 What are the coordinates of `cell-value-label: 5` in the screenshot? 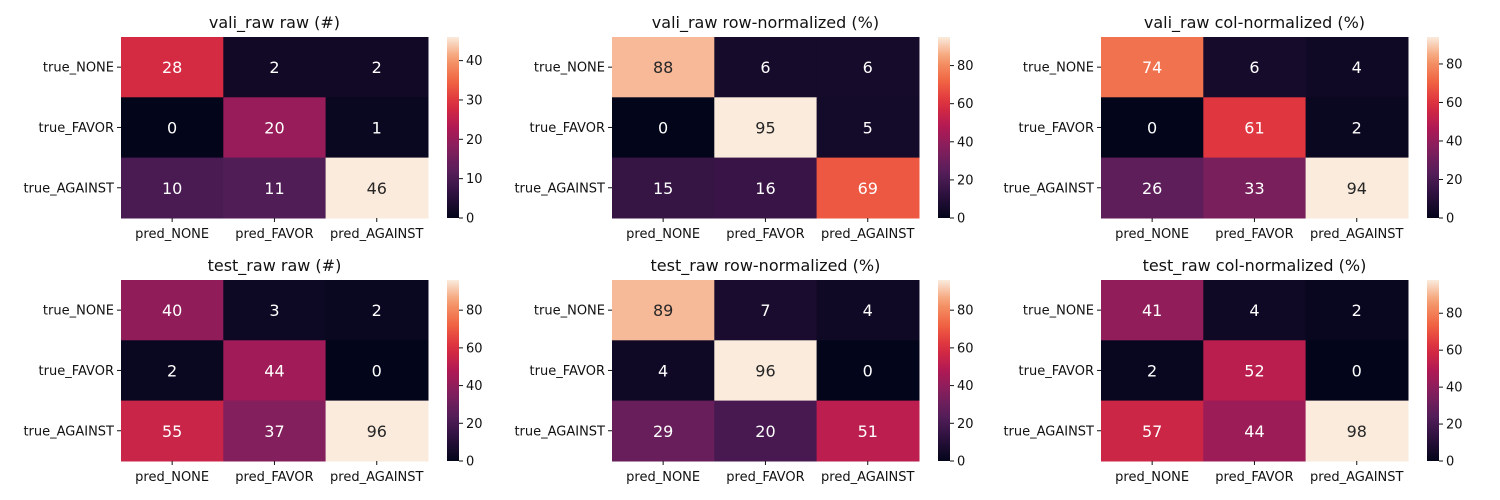 It's located at (868, 127).